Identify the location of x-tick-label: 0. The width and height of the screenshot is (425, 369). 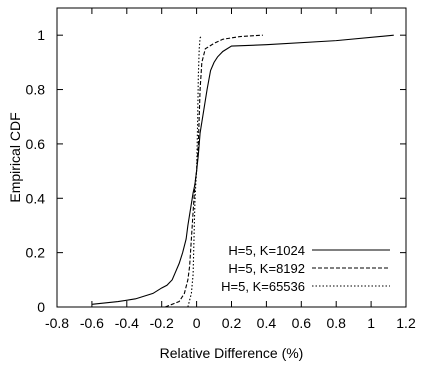
(197, 323).